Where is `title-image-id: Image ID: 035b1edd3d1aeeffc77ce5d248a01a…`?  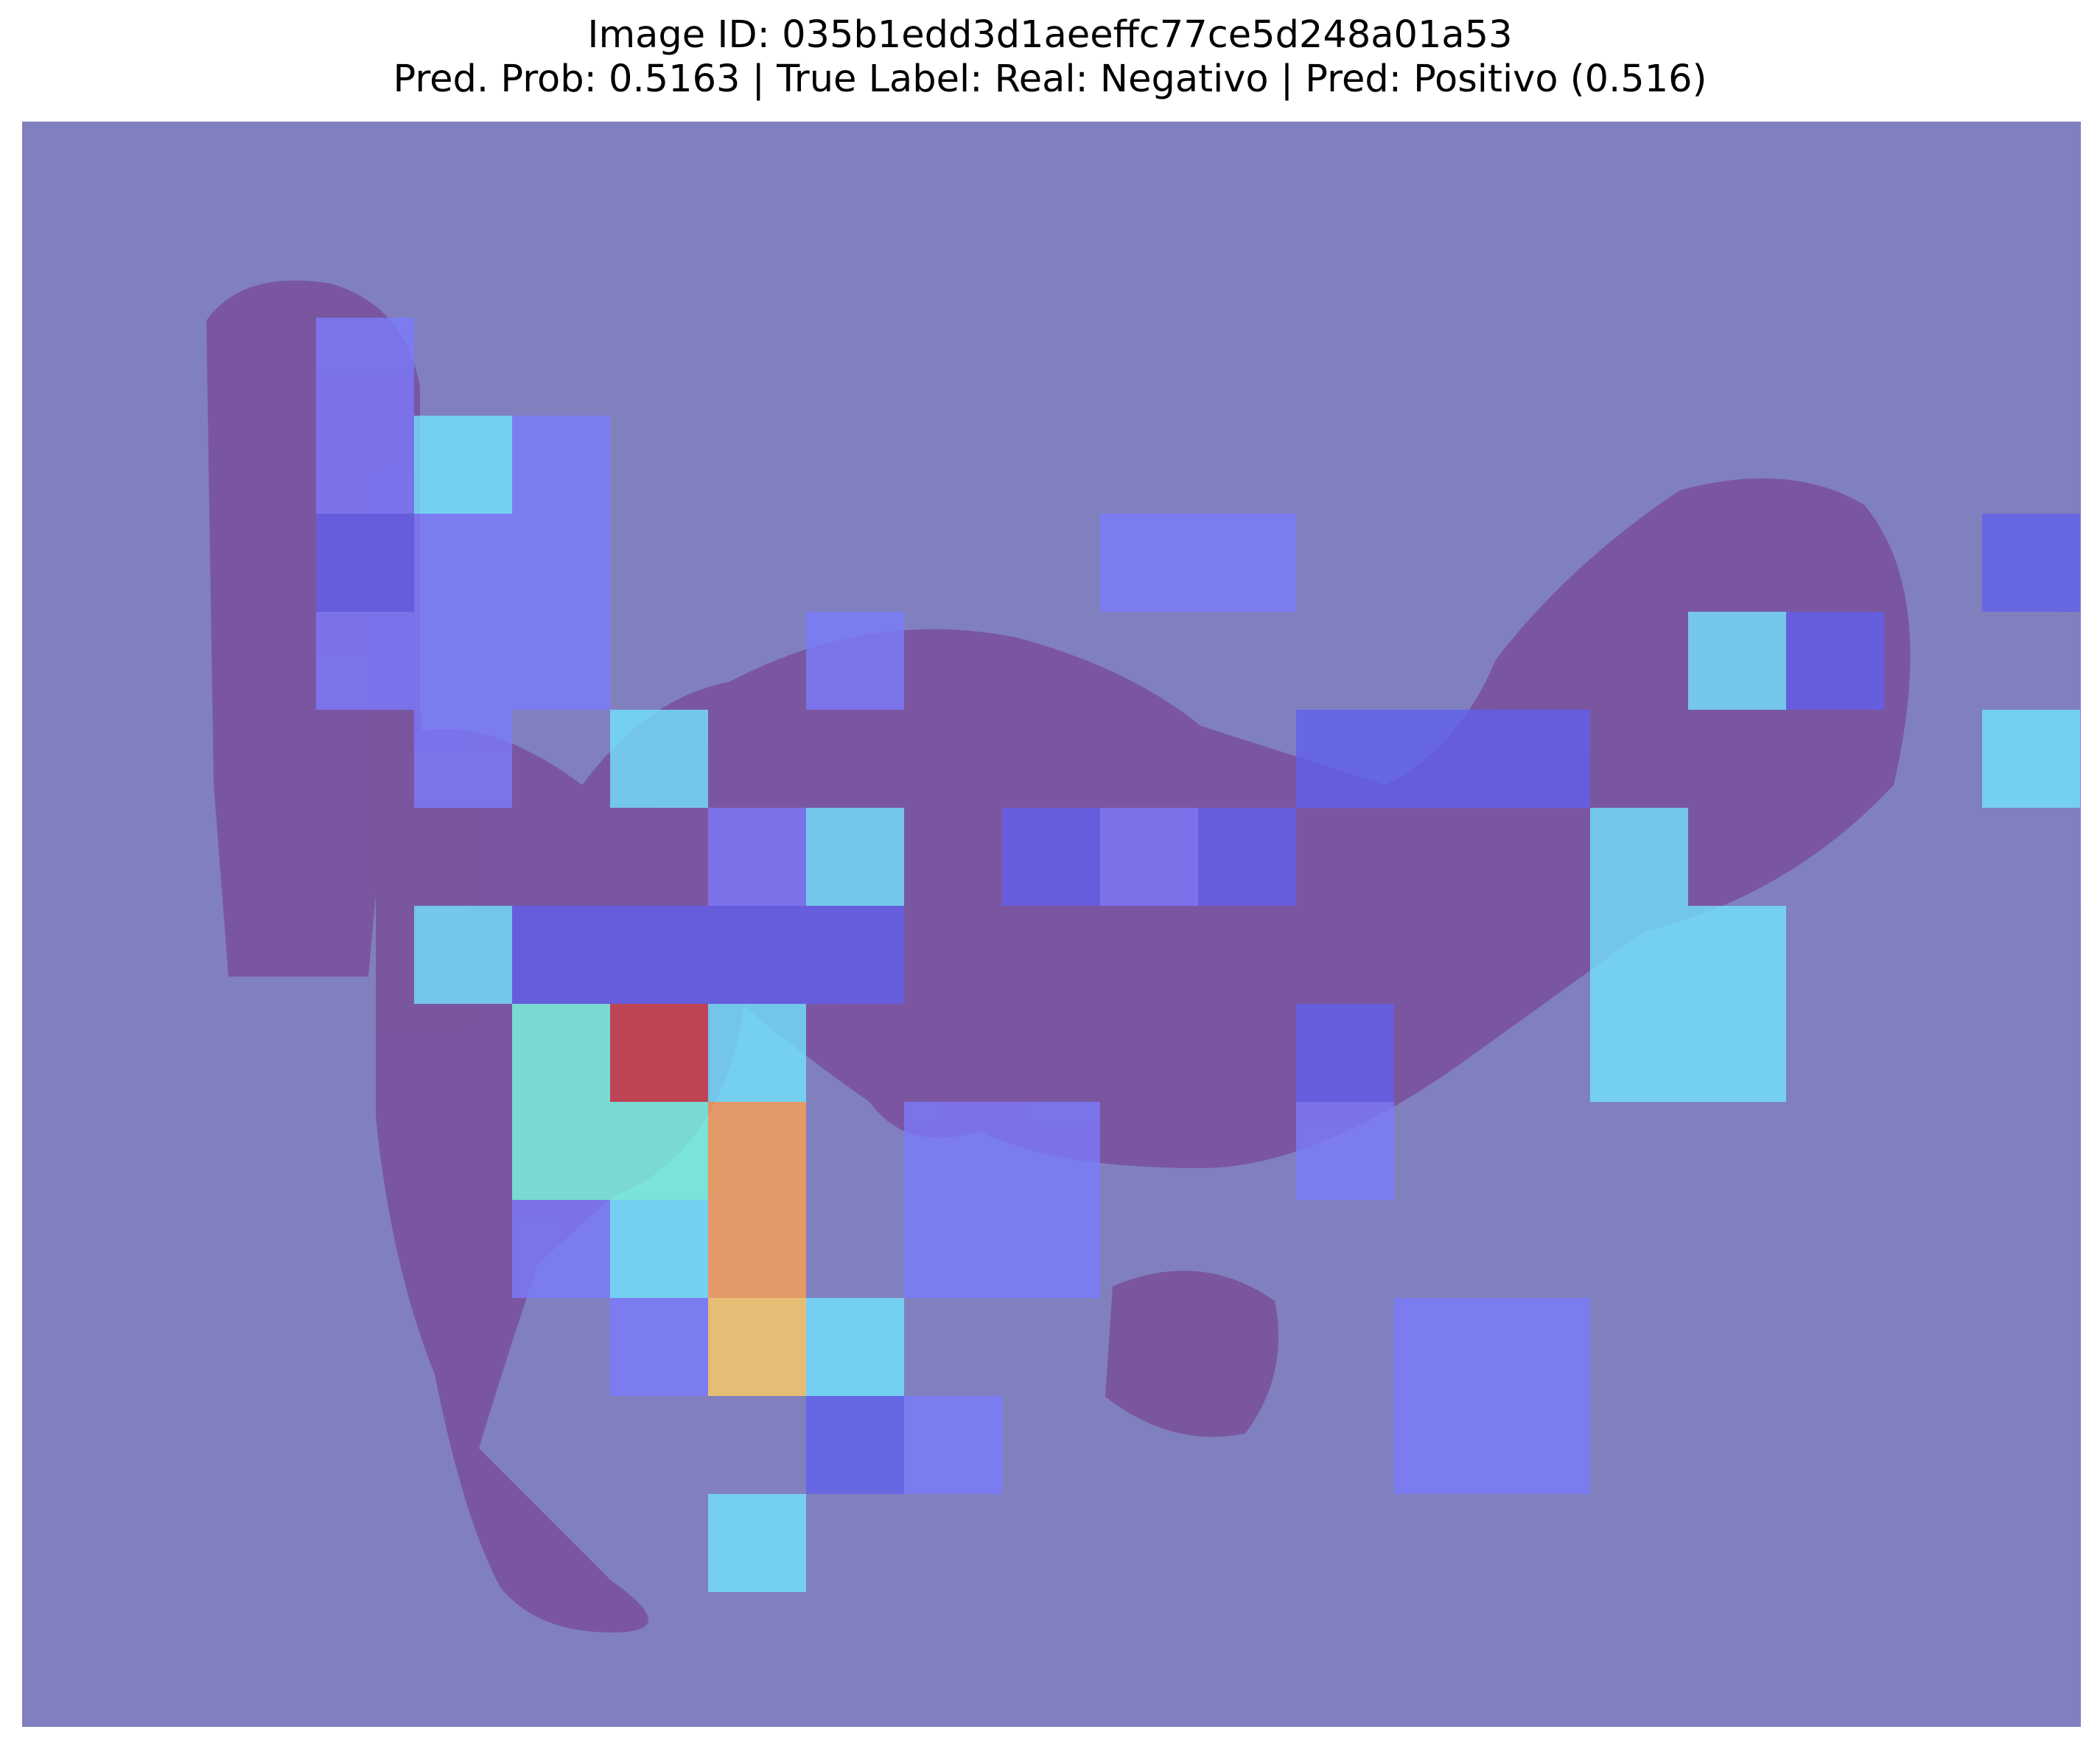 title-image-id: Image ID: 035b1edd3d1aeeffc77ce5d248a01a… is located at coordinates (1050, 35).